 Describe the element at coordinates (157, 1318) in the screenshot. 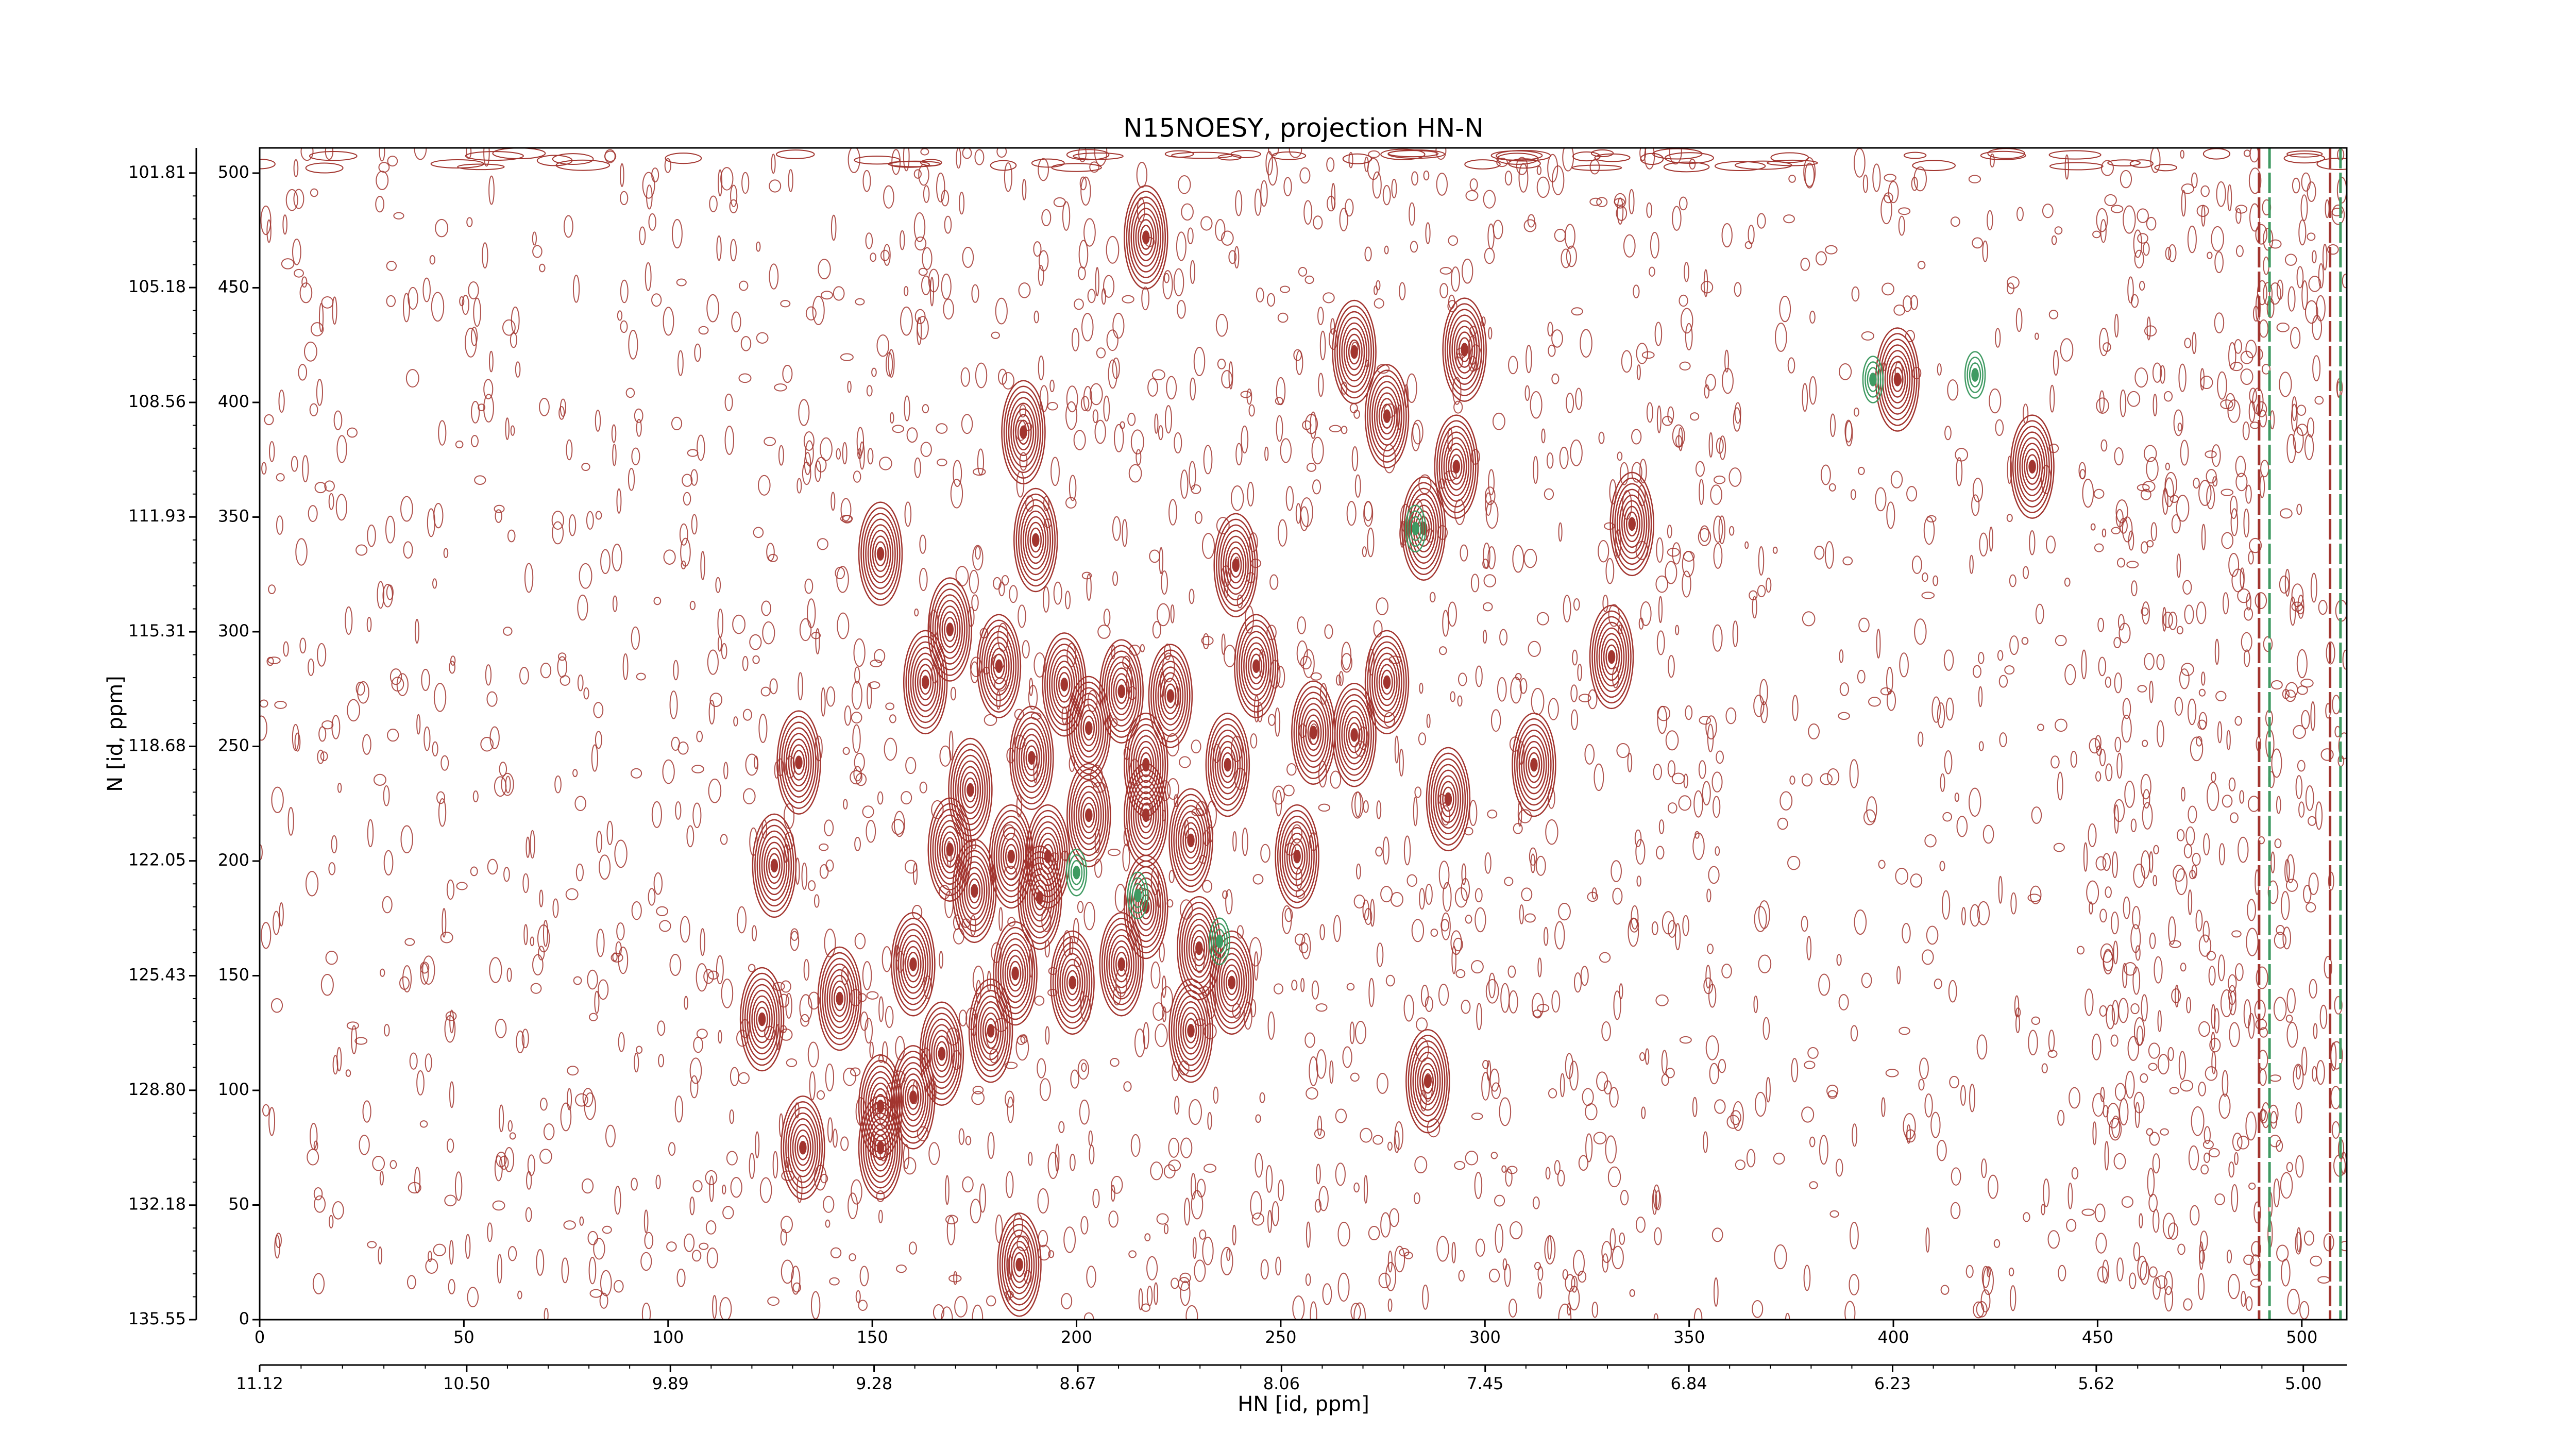

I see `ppm-y-tick-label: 135.55` at that location.